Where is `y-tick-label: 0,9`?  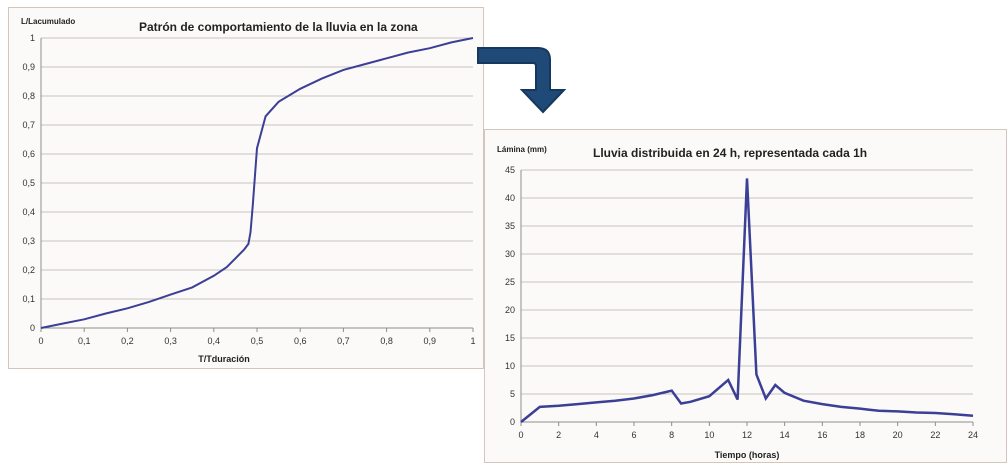
y-tick-label: 0,9 is located at coordinates (28, 67).